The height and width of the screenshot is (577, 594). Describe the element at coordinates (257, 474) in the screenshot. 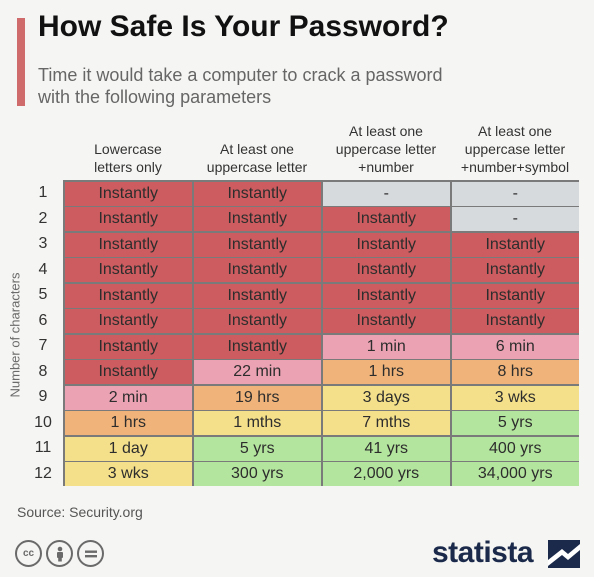

I see `table-cell: 300 yrs` at that location.